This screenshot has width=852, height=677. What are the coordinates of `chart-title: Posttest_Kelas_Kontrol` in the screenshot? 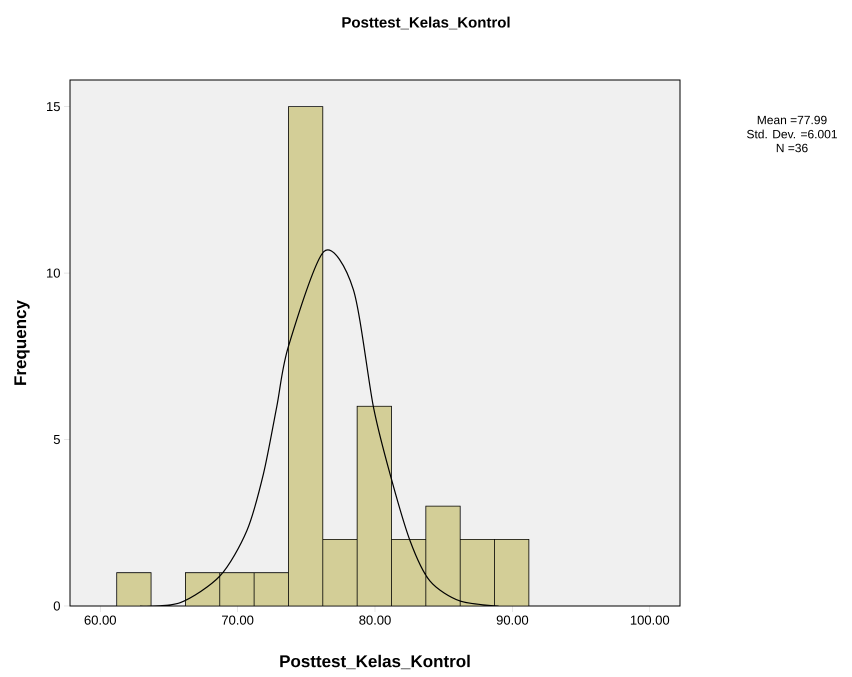 It's located at (426, 23).